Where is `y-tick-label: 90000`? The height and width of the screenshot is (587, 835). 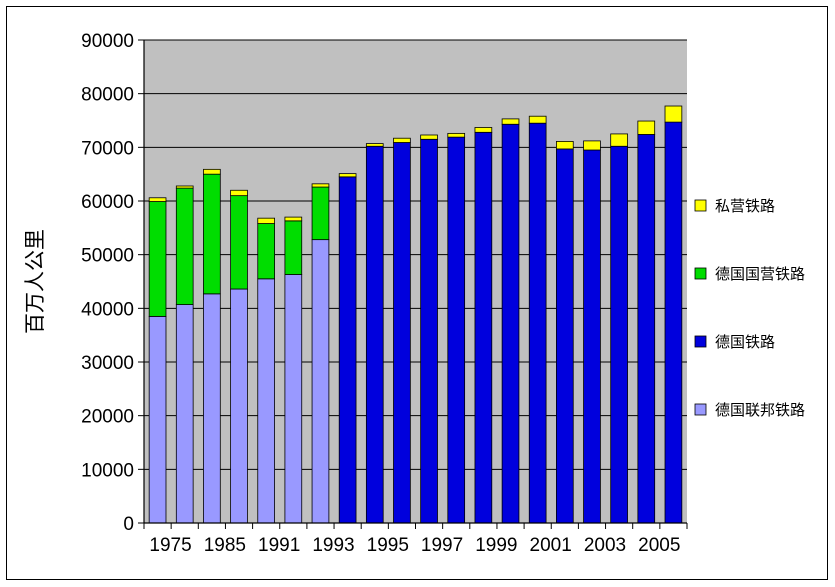
y-tick-label: 90000 is located at coordinates (107, 41).